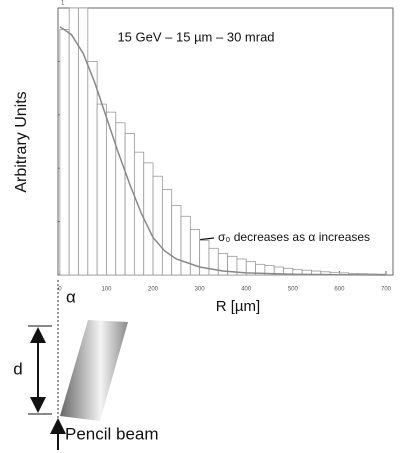 This screenshot has width=410, height=453. What do you see at coordinates (112, 433) in the screenshot?
I see `beam-label: Pencil beam` at bounding box center [112, 433].